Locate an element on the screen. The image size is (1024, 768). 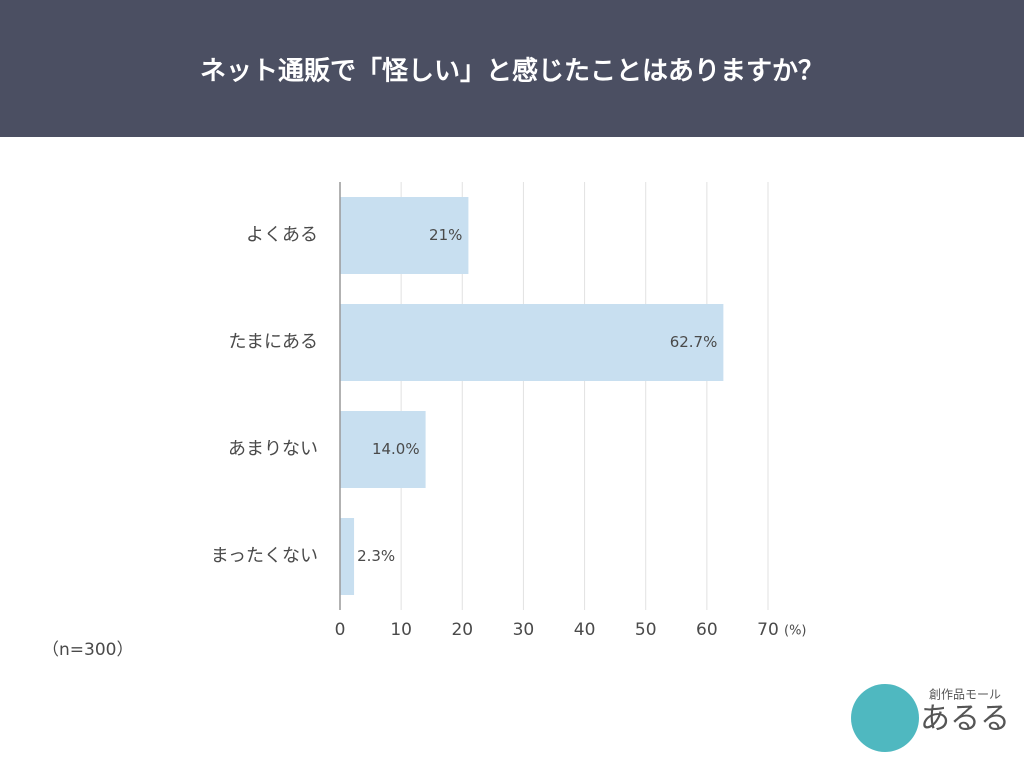
x-tick-label: 70 is located at coordinates (768, 630).